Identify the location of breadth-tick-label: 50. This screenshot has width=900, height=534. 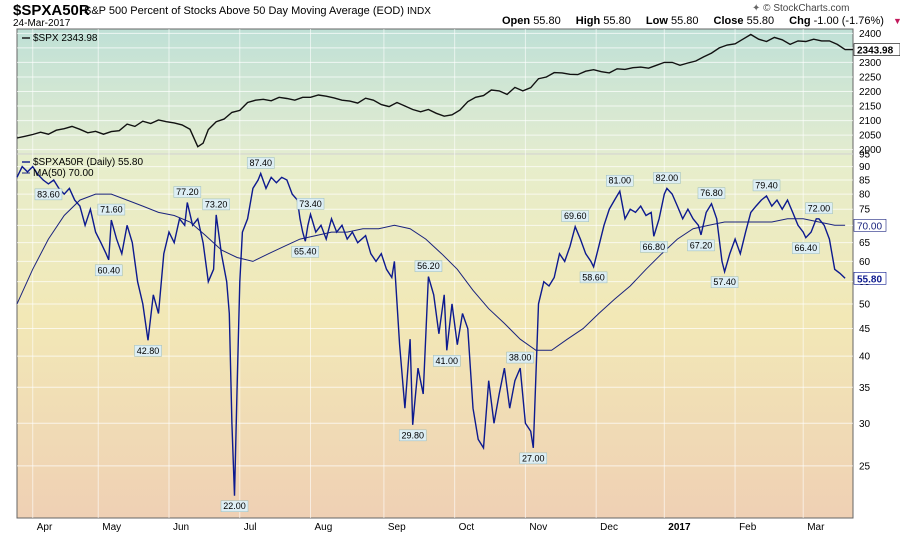
(865, 304).